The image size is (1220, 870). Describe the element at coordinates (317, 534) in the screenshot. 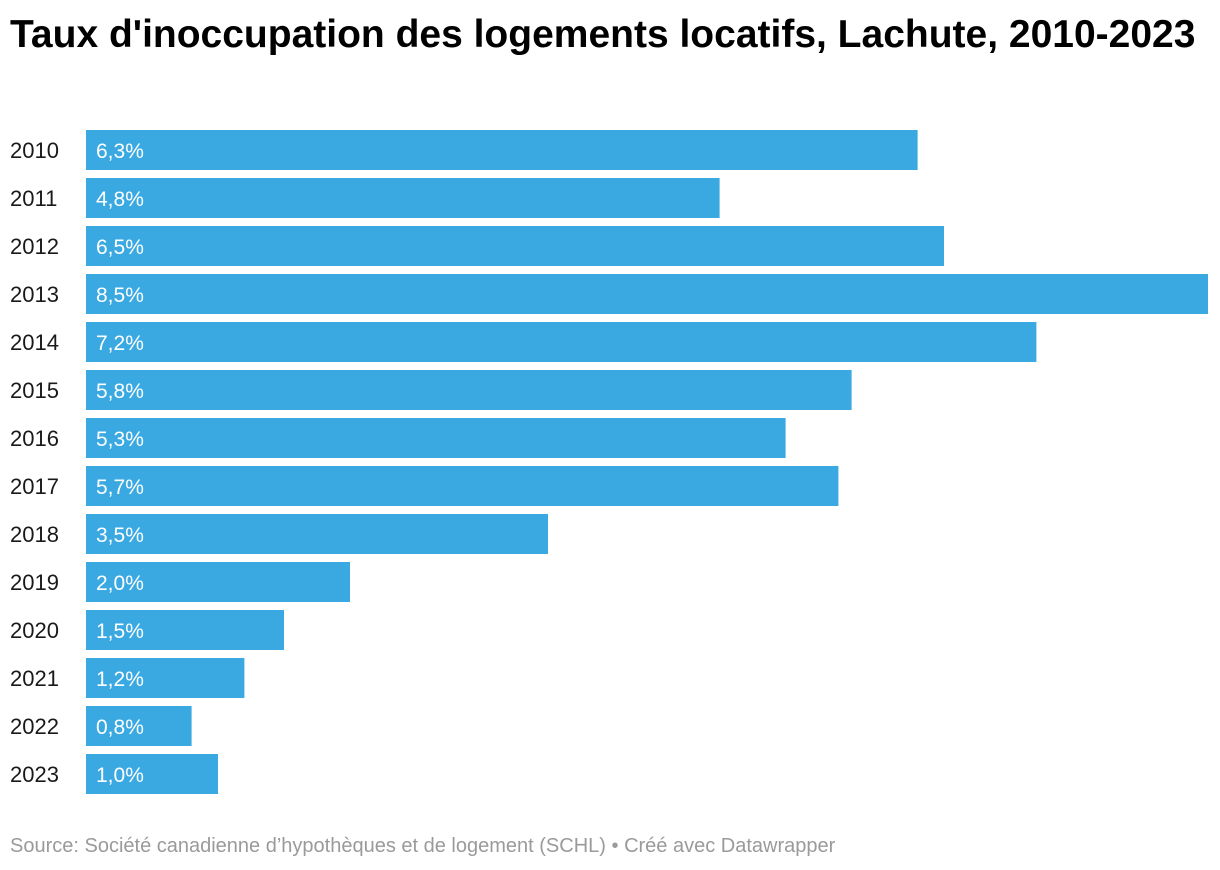

I see `bar-2018` at that location.